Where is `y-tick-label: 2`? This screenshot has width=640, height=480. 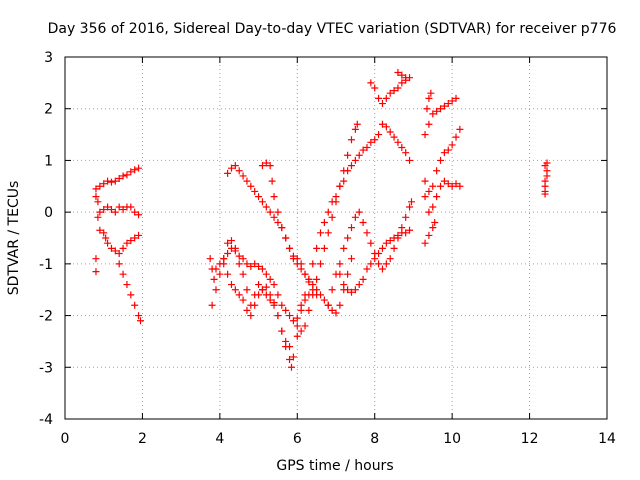 y-tick-label: 2 is located at coordinates (48, 110).